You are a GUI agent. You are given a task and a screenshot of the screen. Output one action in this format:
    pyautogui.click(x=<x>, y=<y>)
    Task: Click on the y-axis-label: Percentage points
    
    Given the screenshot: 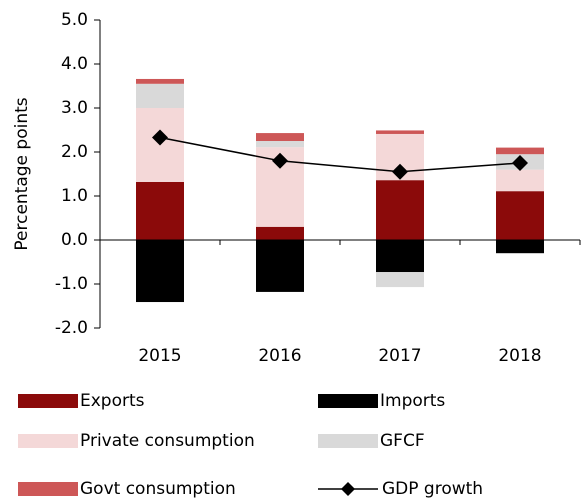 What is the action you would take?
    pyautogui.click(x=22, y=173)
    